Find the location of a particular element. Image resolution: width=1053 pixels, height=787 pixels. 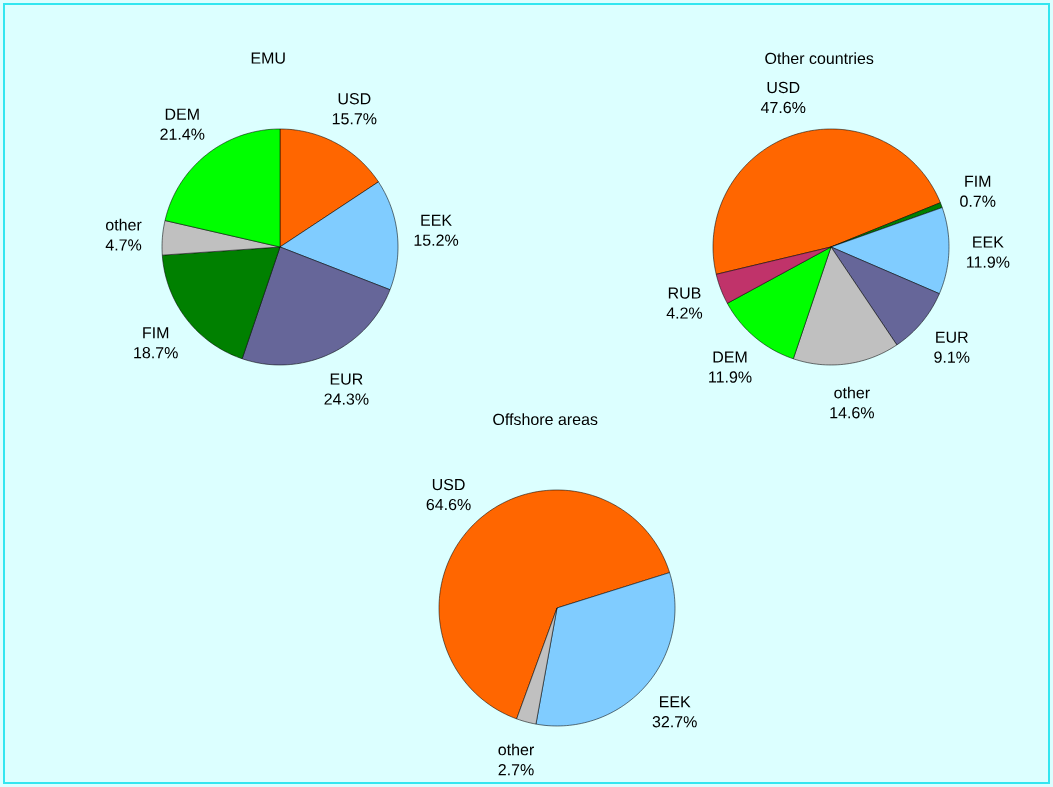

data-label: 4.2% is located at coordinates (684, 313).